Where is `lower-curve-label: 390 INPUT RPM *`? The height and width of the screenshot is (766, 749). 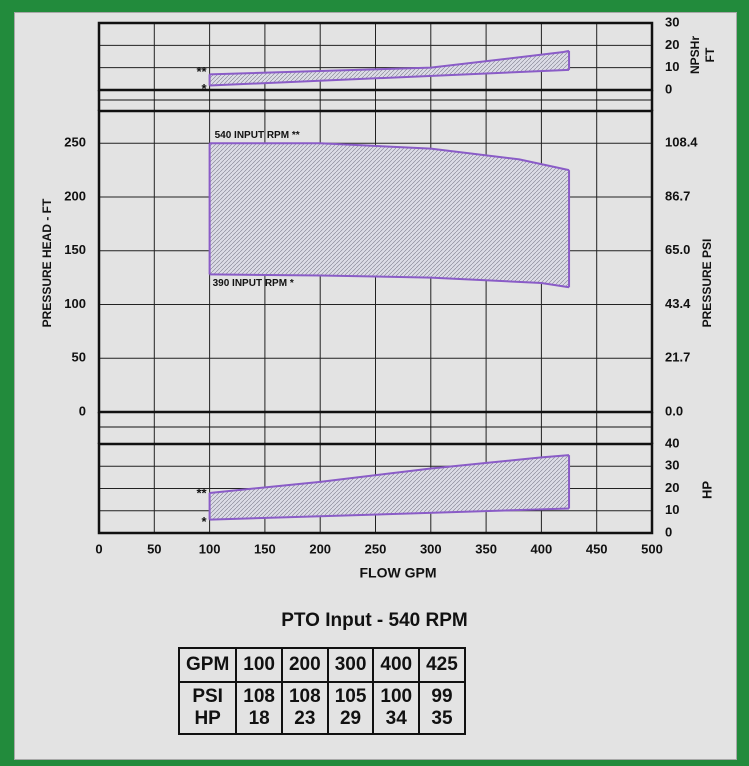 lower-curve-label: 390 INPUT RPM * is located at coordinates (253, 283).